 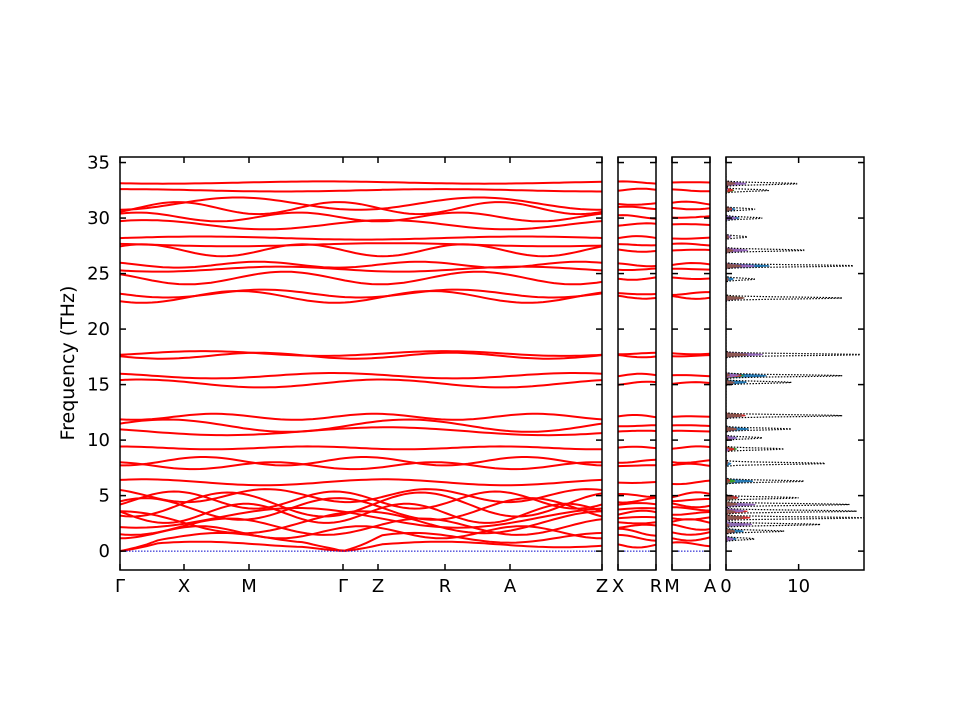 I want to click on panel-m-a-frame, so click(x=691, y=363).